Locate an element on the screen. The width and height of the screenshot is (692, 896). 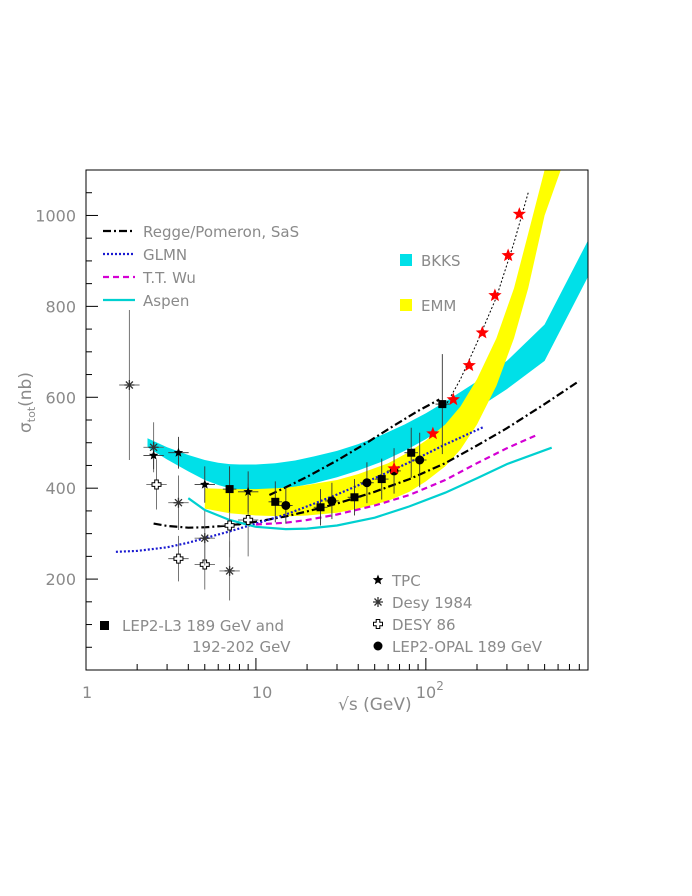
legend-label-marker-0: TPC is located at coordinates (406, 581).